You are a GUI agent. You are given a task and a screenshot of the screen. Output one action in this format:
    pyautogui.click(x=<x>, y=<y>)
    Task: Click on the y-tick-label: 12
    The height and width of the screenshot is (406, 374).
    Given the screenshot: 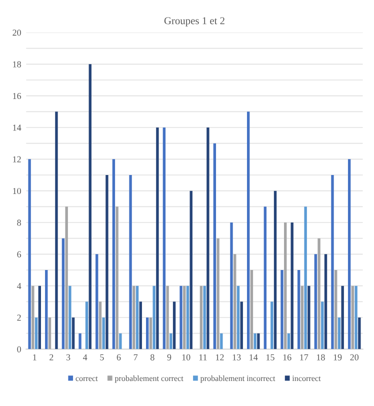 What is the action you would take?
    pyautogui.click(x=17, y=159)
    